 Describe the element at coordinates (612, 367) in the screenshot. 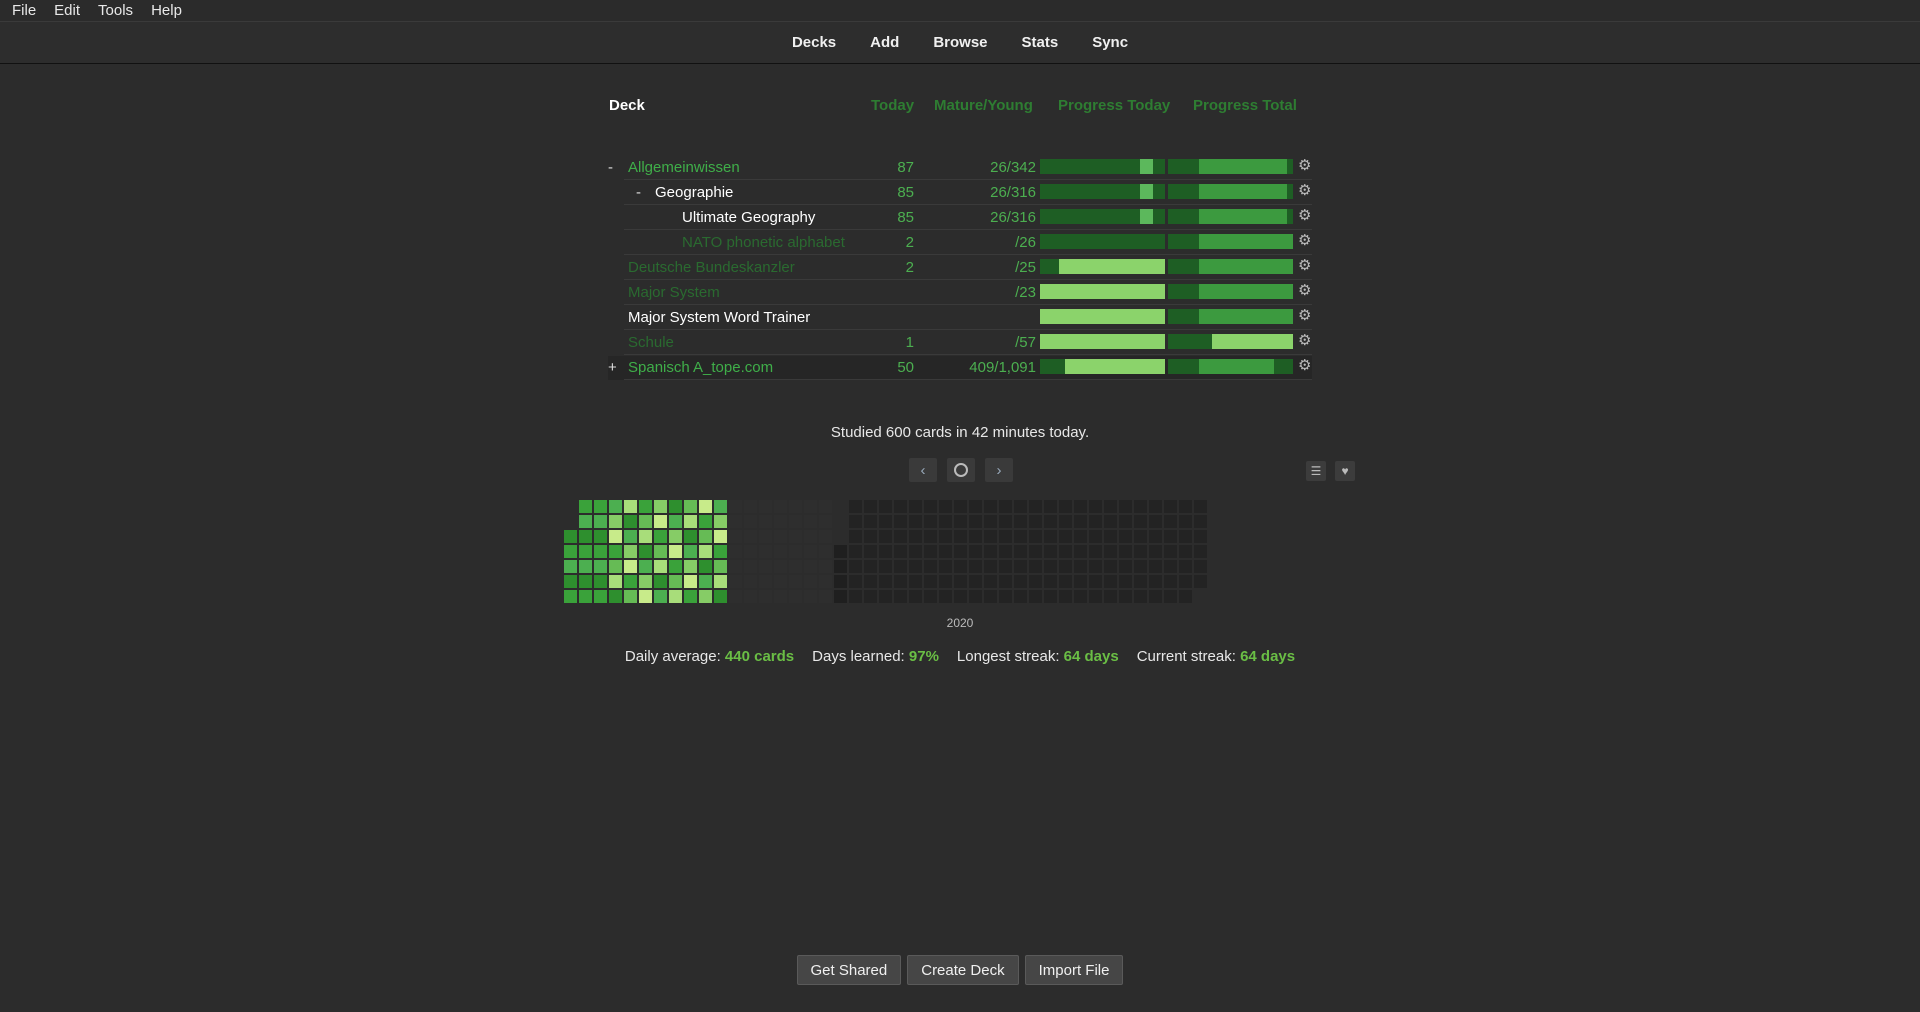

I see `deck-expander: +` at that location.